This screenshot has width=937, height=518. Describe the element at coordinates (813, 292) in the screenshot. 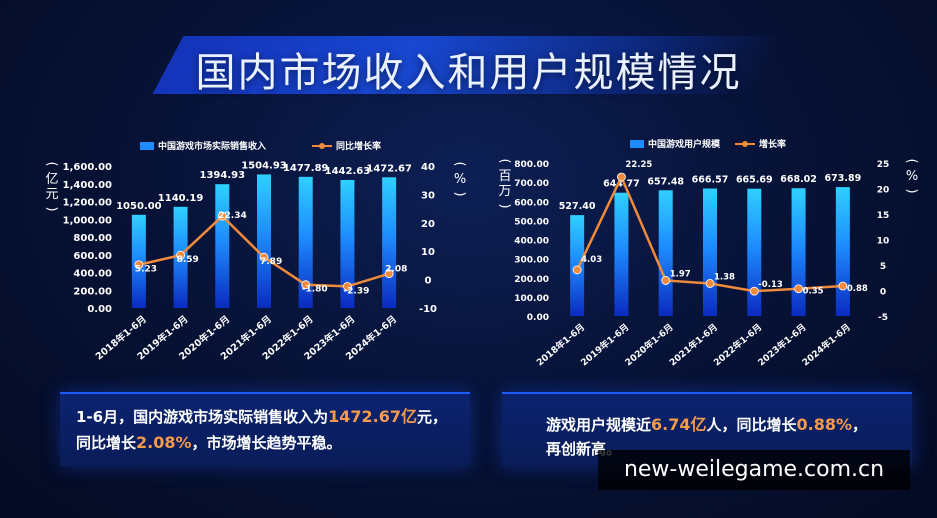

I see `growth-value-label: 0.35` at that location.